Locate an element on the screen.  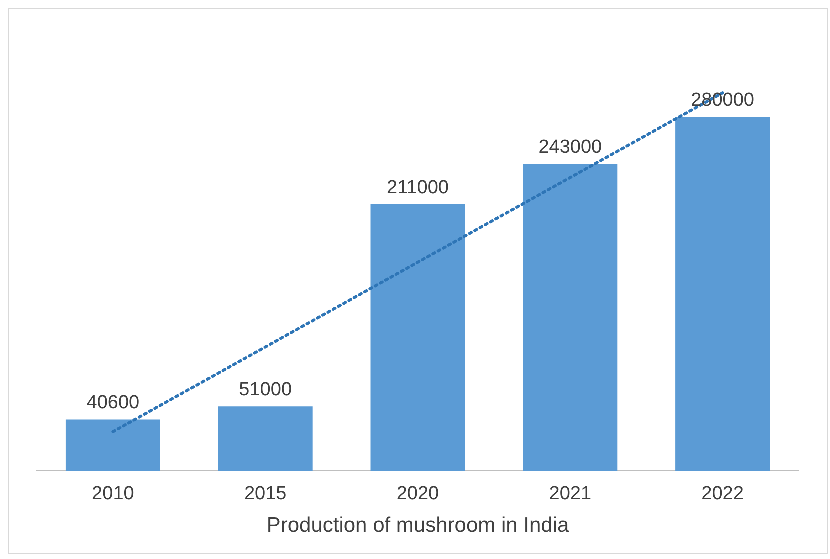
data-label: 243000 is located at coordinates (570, 147).